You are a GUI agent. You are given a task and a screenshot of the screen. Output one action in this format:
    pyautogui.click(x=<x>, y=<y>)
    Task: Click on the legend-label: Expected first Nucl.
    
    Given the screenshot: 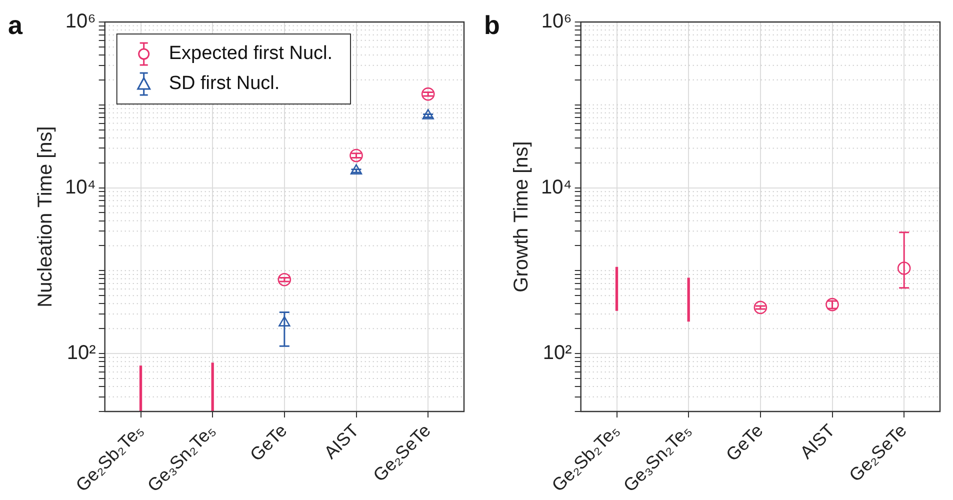 What is the action you would take?
    pyautogui.click(x=250, y=53)
    